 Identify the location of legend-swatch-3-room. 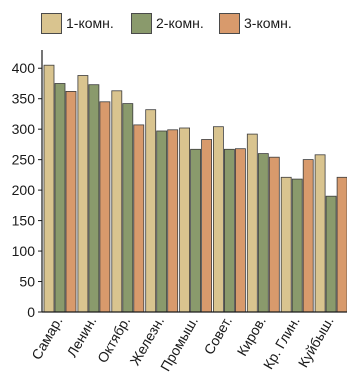
(229, 23).